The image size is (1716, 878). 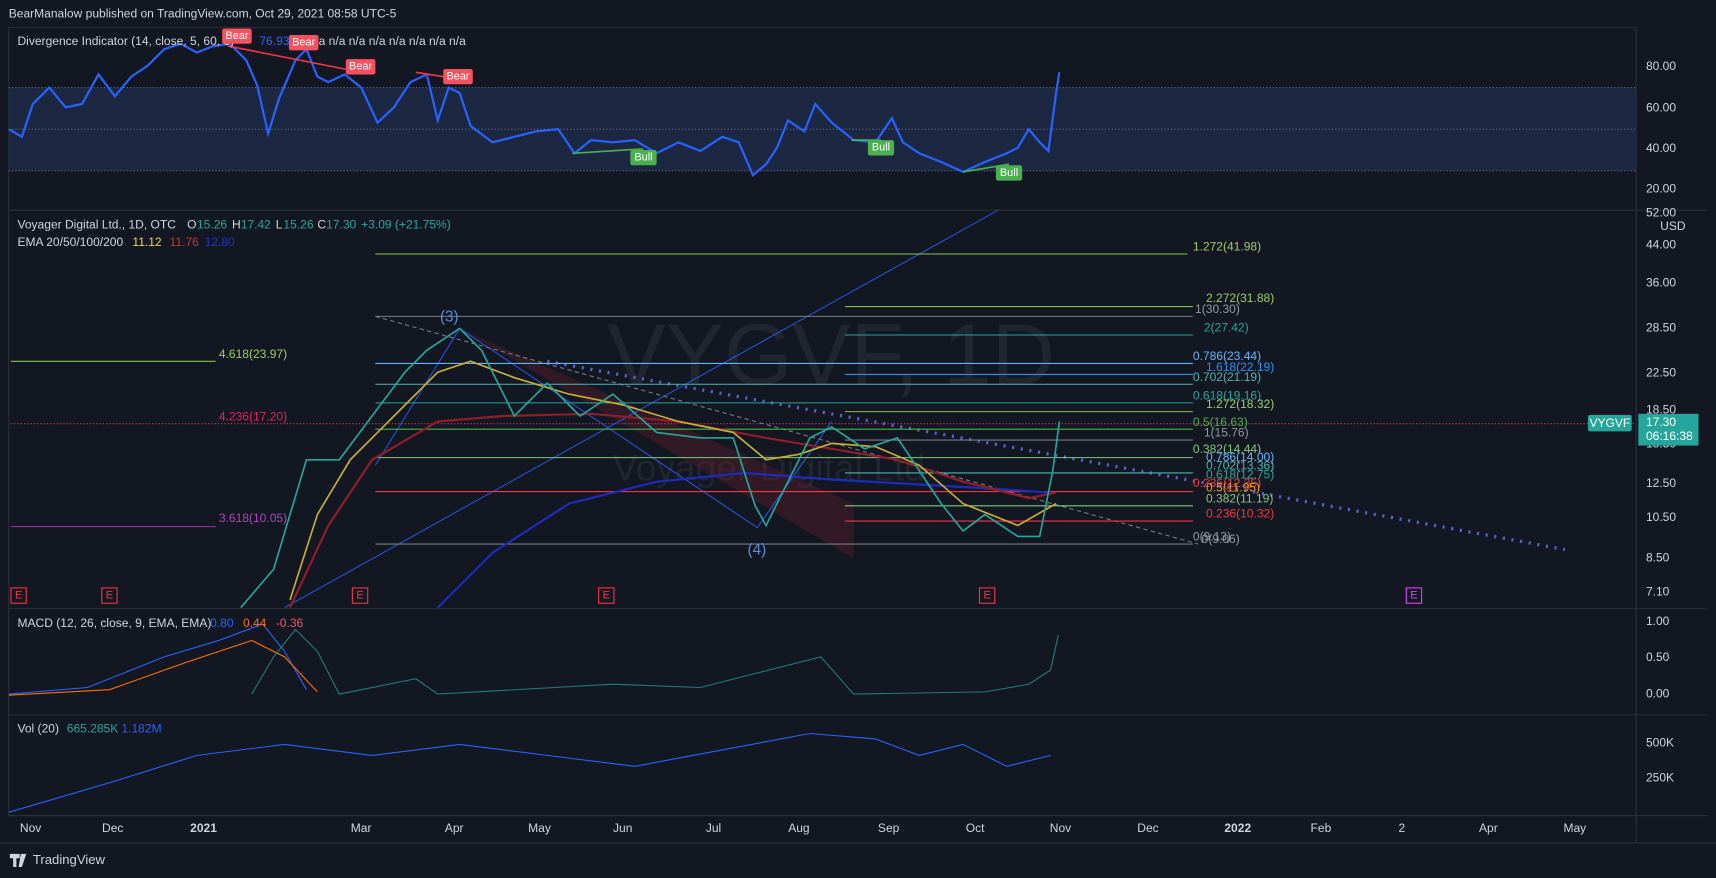 What do you see at coordinates (1239, 498) in the screenshot?
I see `fib-label: 0.382(11.19)` at bounding box center [1239, 498].